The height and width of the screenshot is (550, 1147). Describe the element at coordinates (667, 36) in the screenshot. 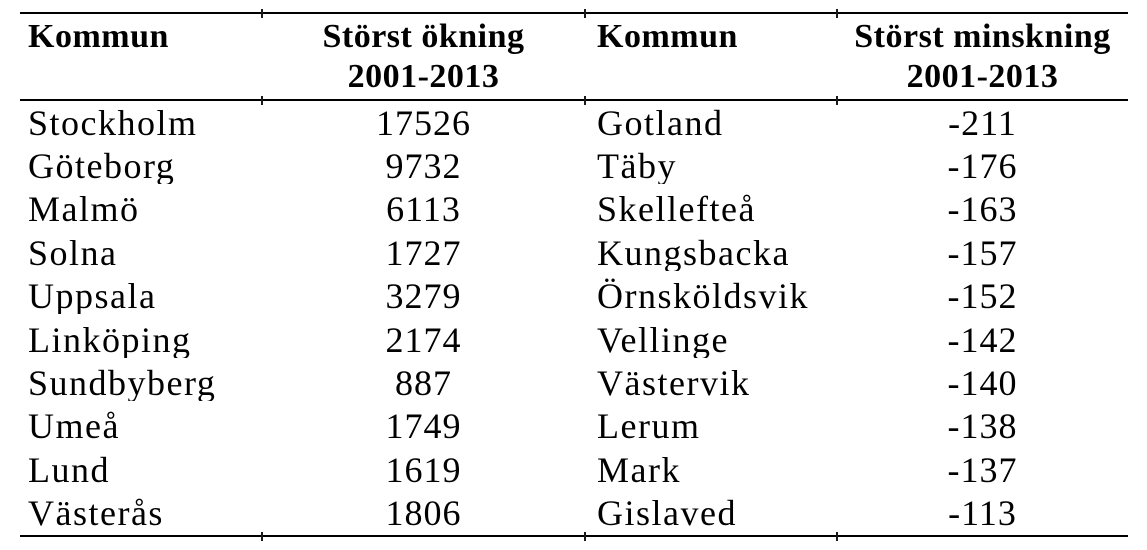

I see `header-kommun-decrease: Kommun` at that location.